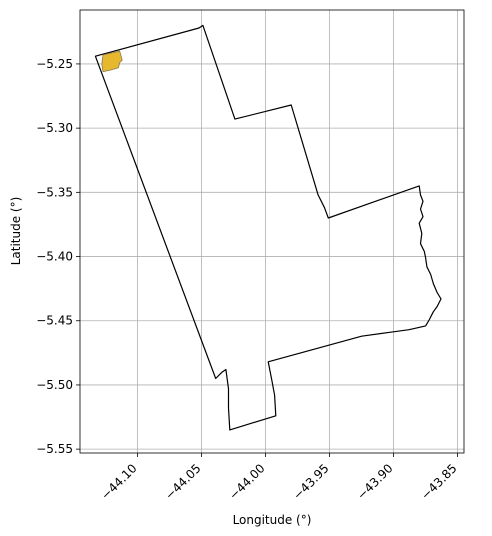 The width and height of the screenshot is (492, 536). Describe the element at coordinates (54, 192) in the screenshot. I see `y-tick-label: −5.35` at that location.